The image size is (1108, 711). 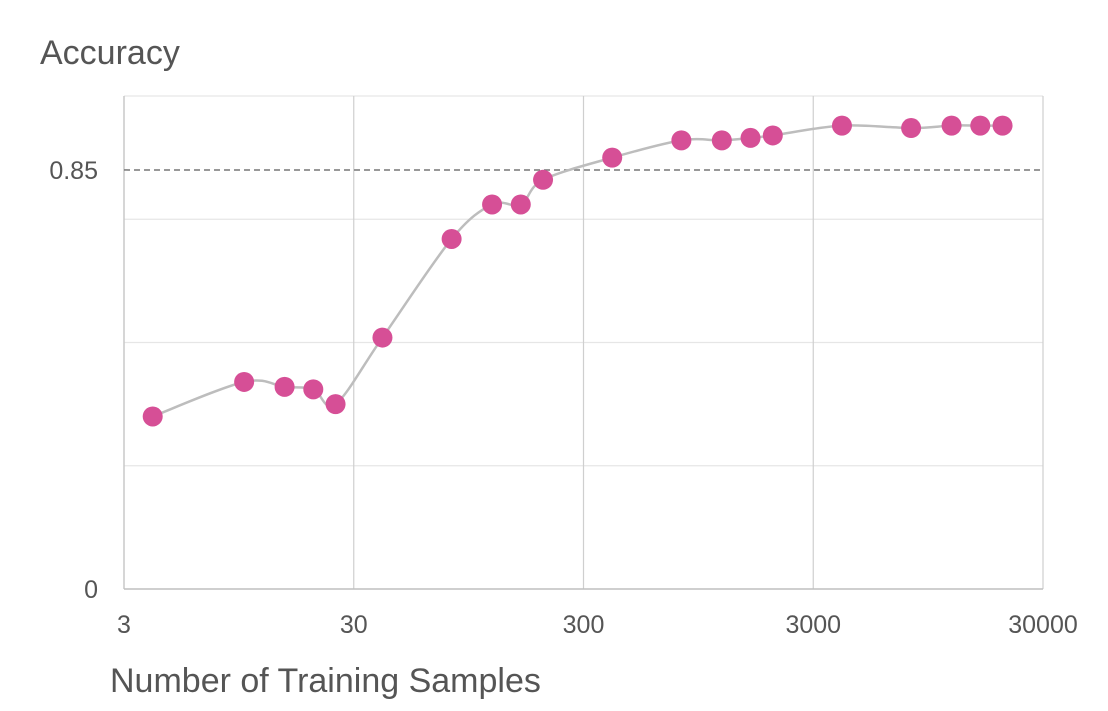 I want to click on x-tick-label: 3, so click(x=124, y=625).